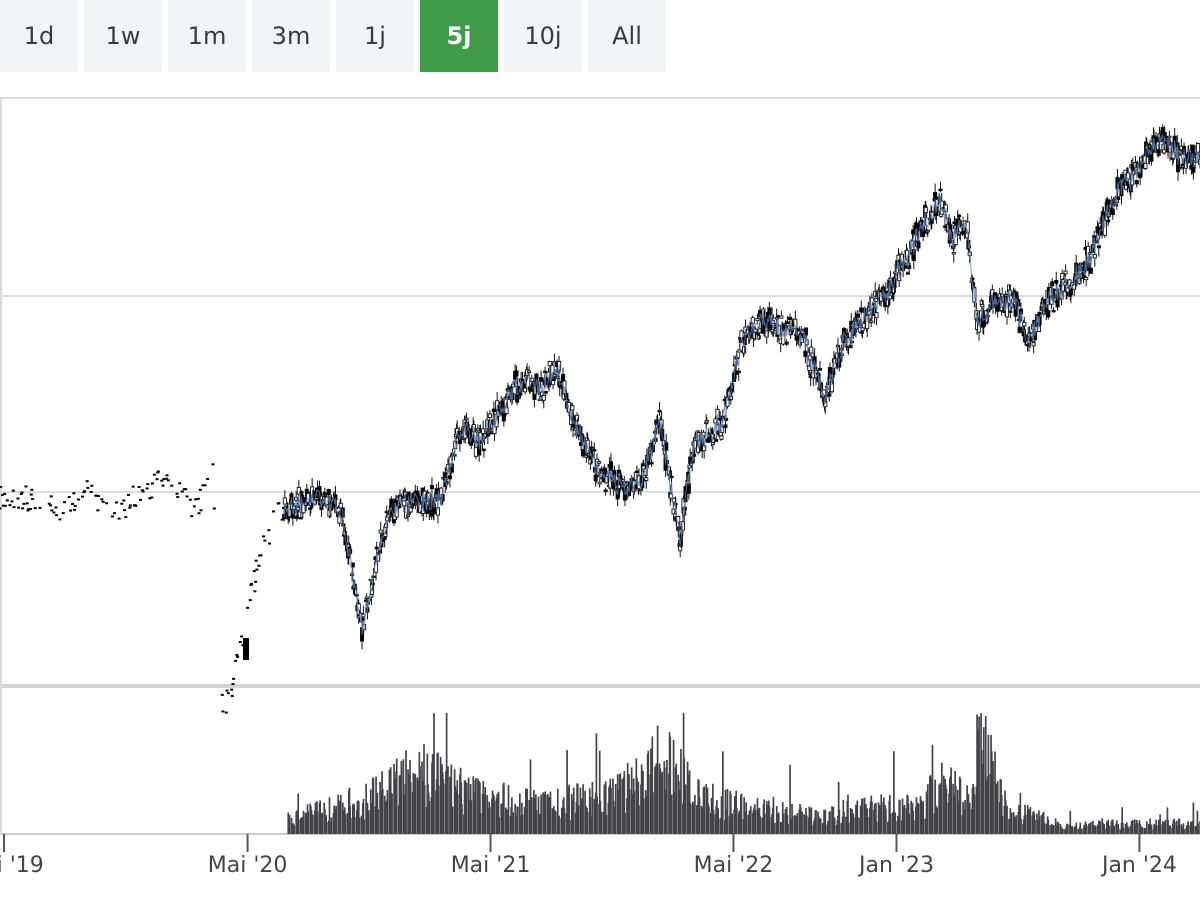 Image resolution: width=1200 pixels, height=900 pixels. I want to click on range-button-1m: 1m, so click(207, 36).